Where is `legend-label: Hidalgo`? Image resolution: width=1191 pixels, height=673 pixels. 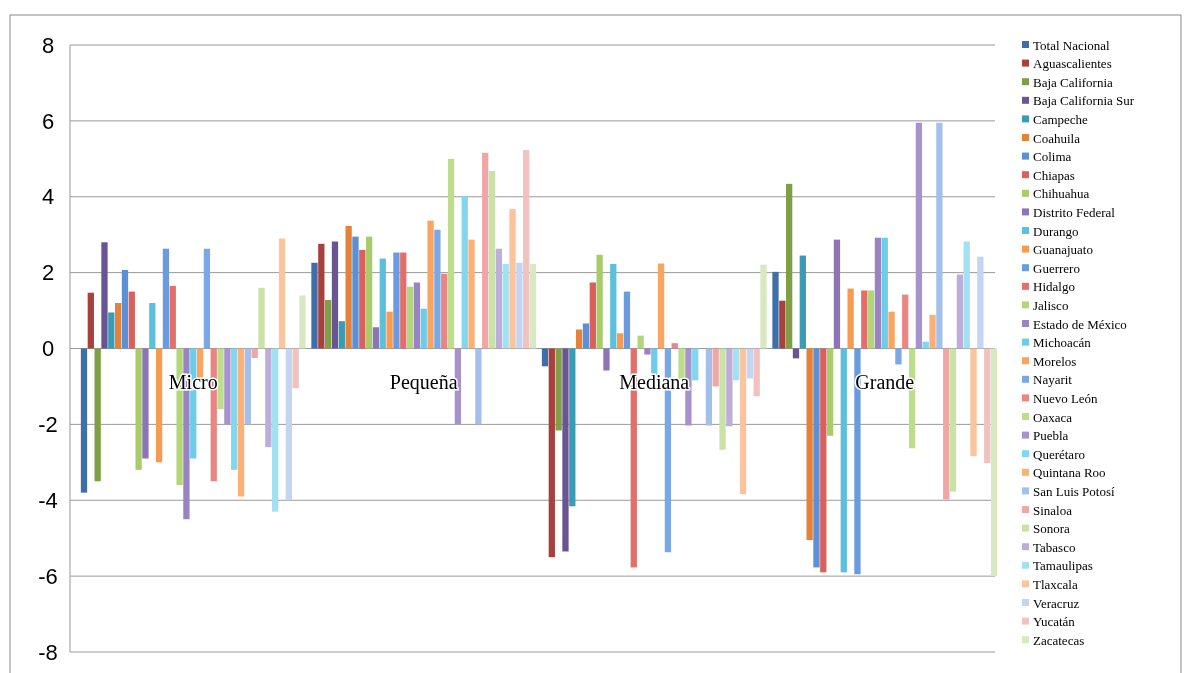
legend-label: Hidalgo is located at coordinates (1054, 287).